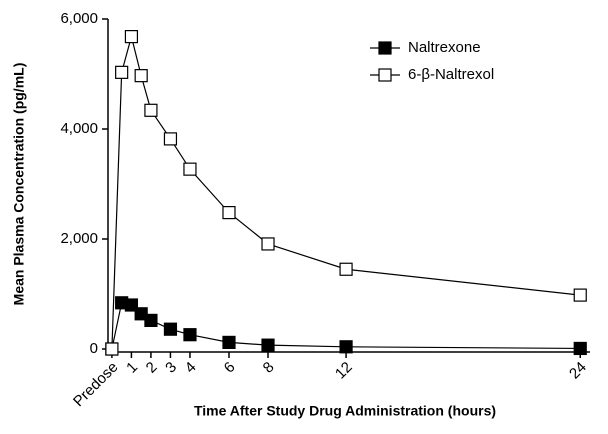 The height and width of the screenshot is (434, 608). Describe the element at coordinates (79, 128) in the screenshot. I see `y-tick-label: 4,000` at that location.